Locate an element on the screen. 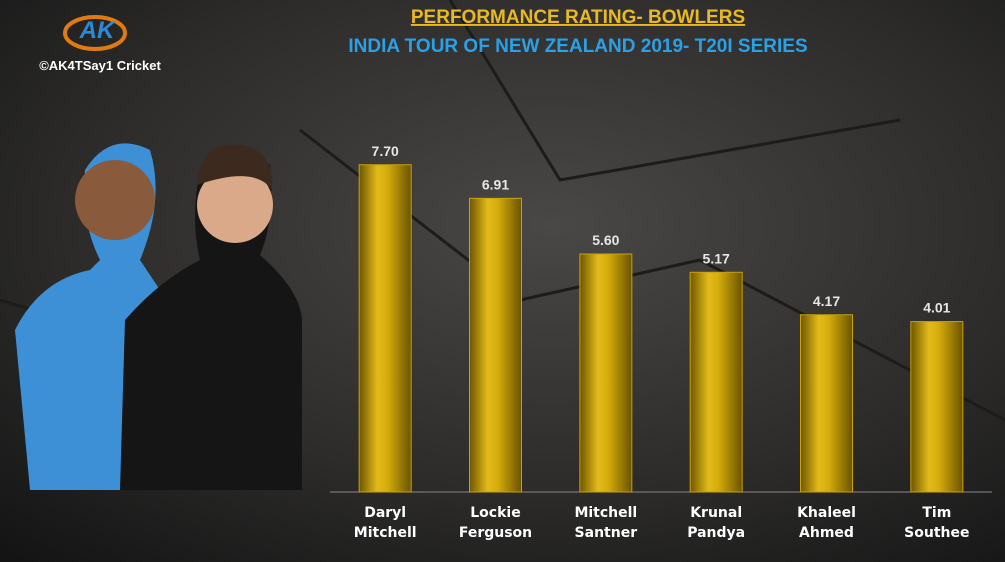 The width and height of the screenshot is (1005, 562). value-label: 4.17 is located at coordinates (826, 301).